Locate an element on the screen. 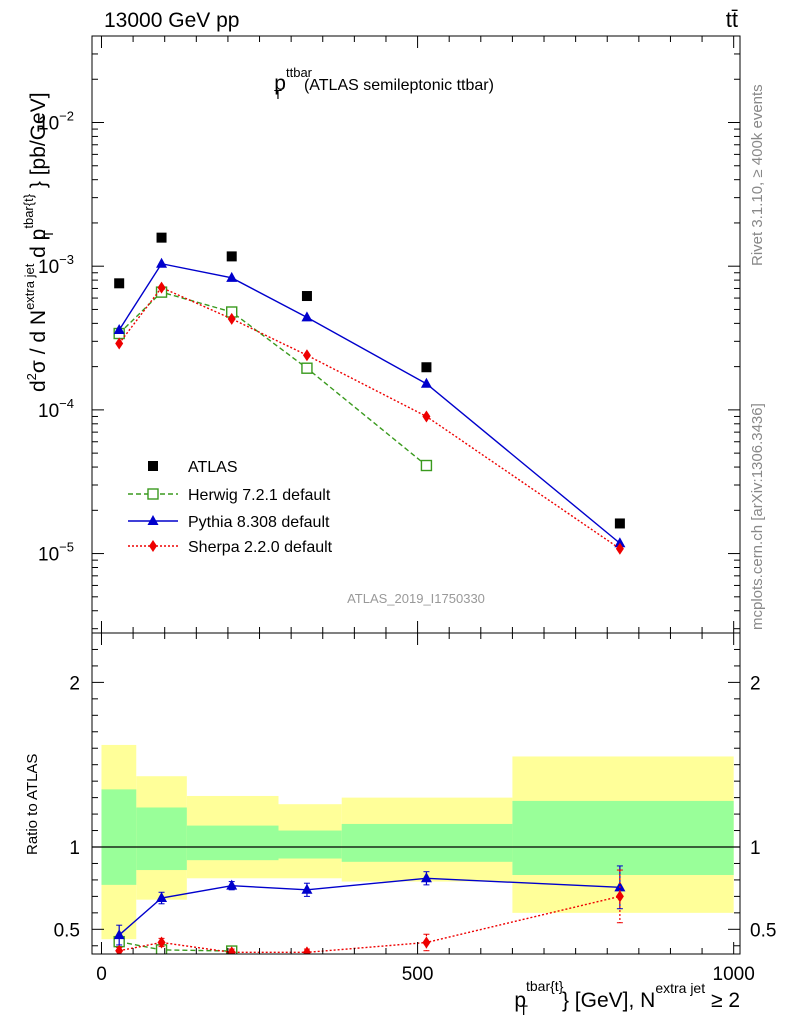  ratio-y-tick-label-left: 1 is located at coordinates (74, 848).